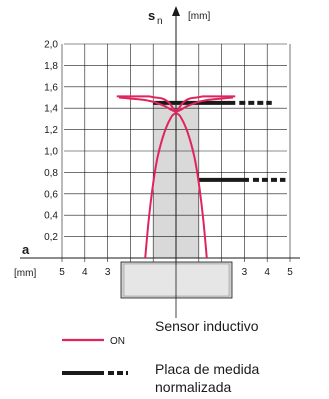 Image resolution: width=329 pixels, height=399 pixels. I want to click on switching-curves, so click(176, 177).